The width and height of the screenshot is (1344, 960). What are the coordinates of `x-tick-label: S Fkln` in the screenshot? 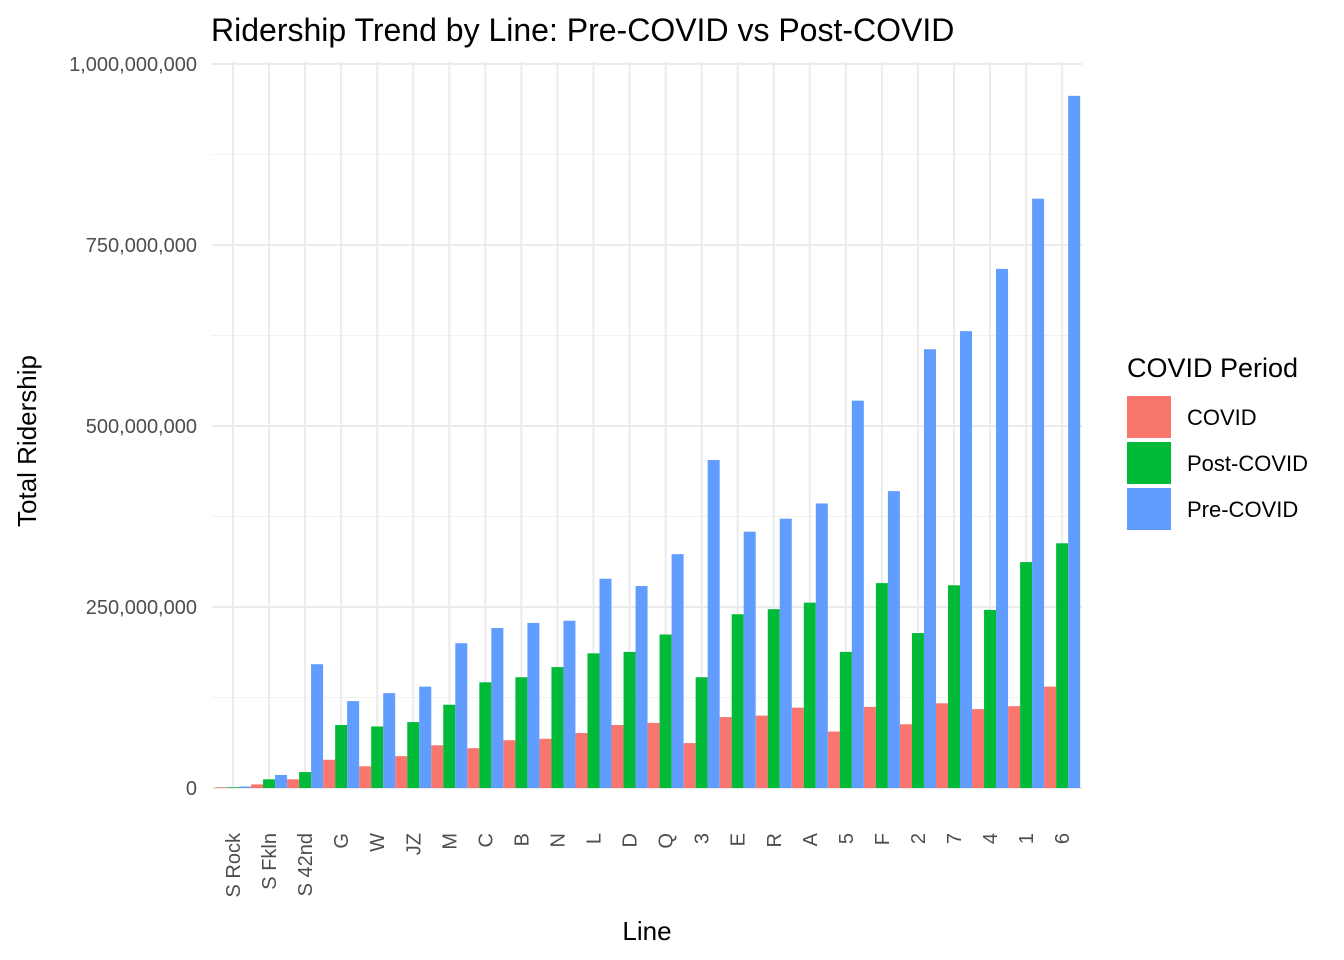 It's located at (270, 861).